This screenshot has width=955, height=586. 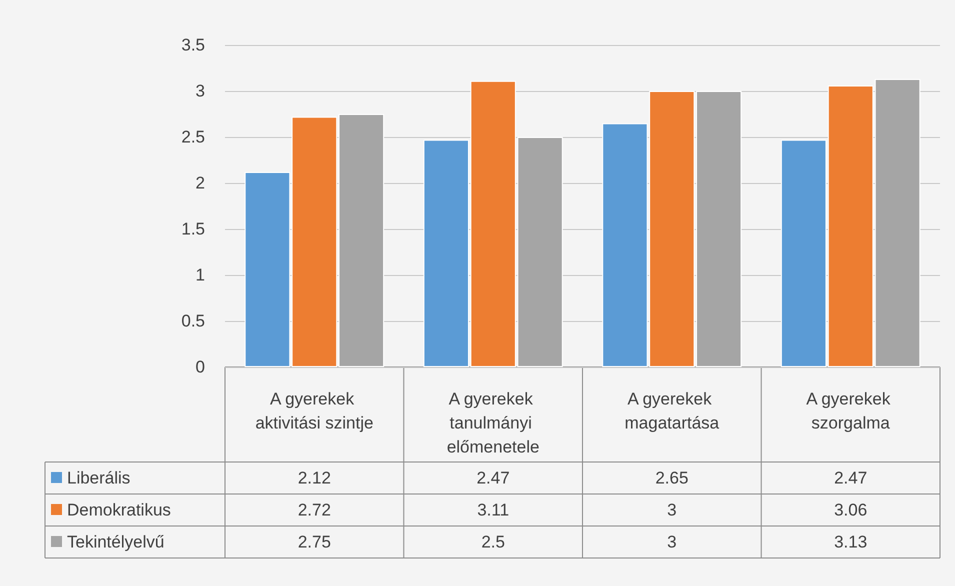 What do you see at coordinates (98, 478) in the screenshot?
I see `legend-label: Liberális` at bounding box center [98, 478].